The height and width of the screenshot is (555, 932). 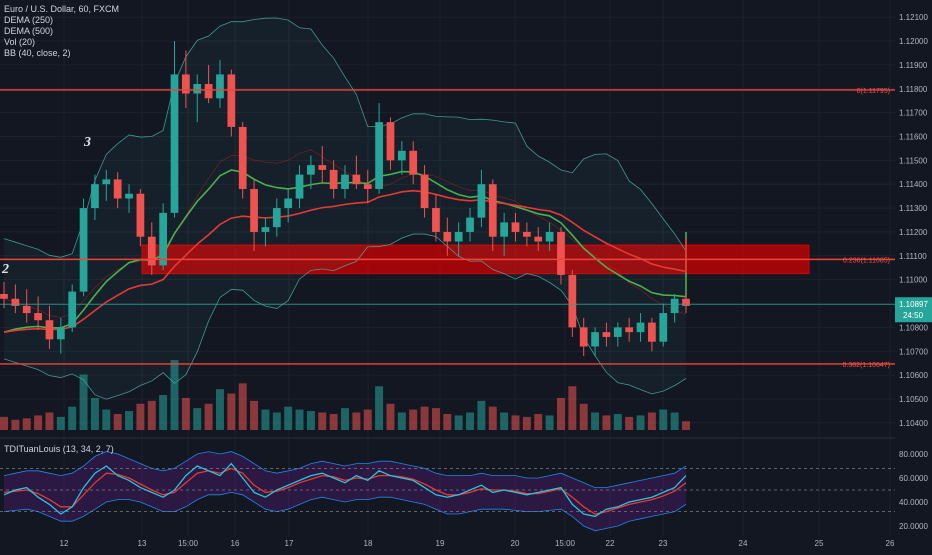 I want to click on price-tick: 1.11400, so click(x=913, y=184).